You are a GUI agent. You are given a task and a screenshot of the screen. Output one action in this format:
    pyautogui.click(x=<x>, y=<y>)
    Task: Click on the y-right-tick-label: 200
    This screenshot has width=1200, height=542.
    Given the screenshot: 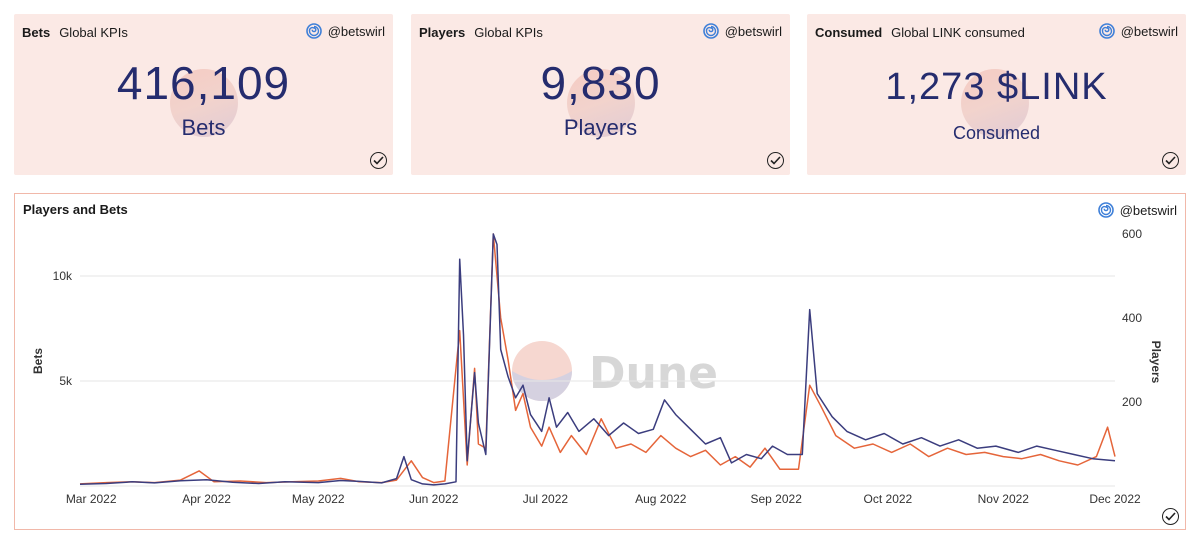 What is the action you would take?
    pyautogui.click(x=1132, y=402)
    